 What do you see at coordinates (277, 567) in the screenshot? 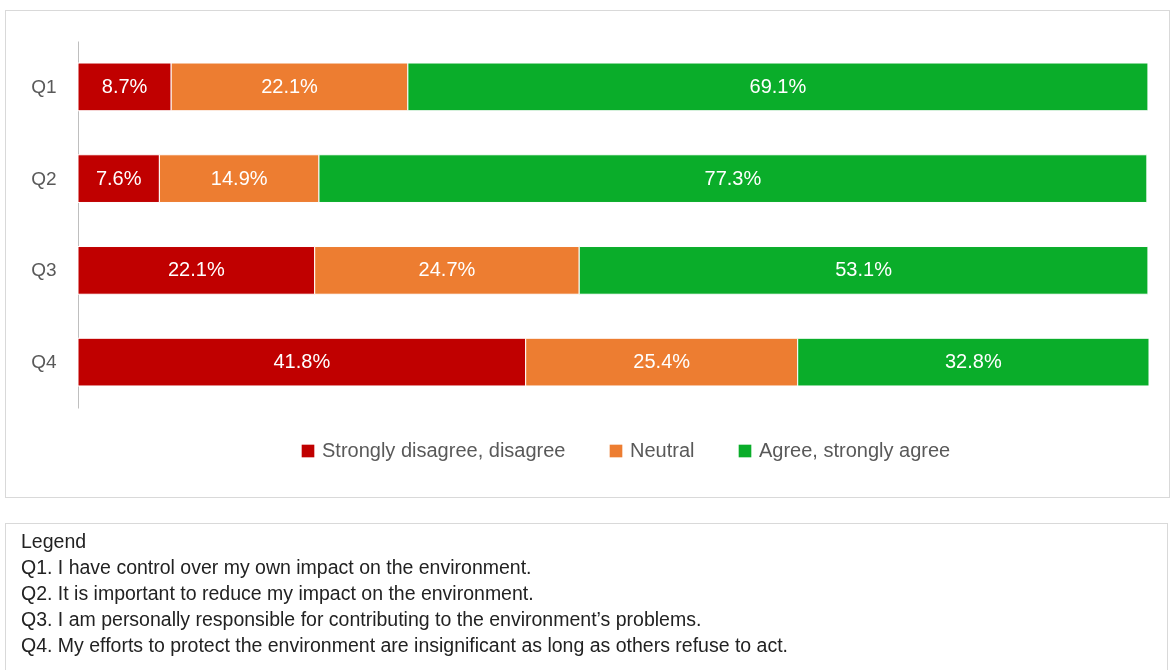
I see `text: Q1. I have control over my own impact on the environment.` at bounding box center [277, 567].